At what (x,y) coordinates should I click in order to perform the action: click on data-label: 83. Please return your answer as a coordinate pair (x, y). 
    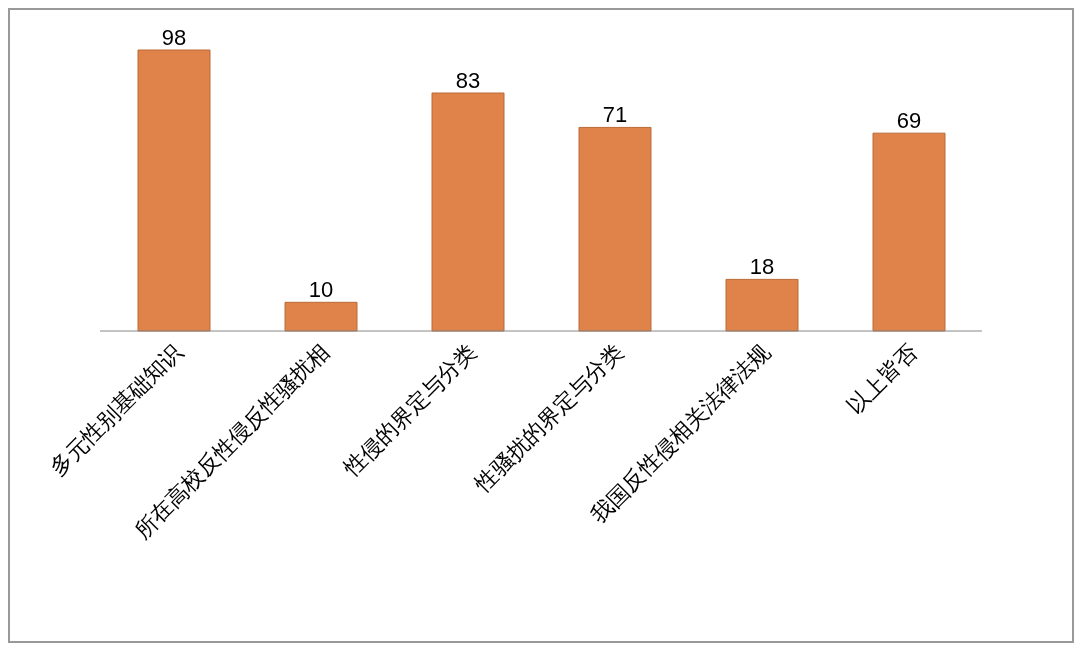
    Looking at the image, I should click on (468, 81).